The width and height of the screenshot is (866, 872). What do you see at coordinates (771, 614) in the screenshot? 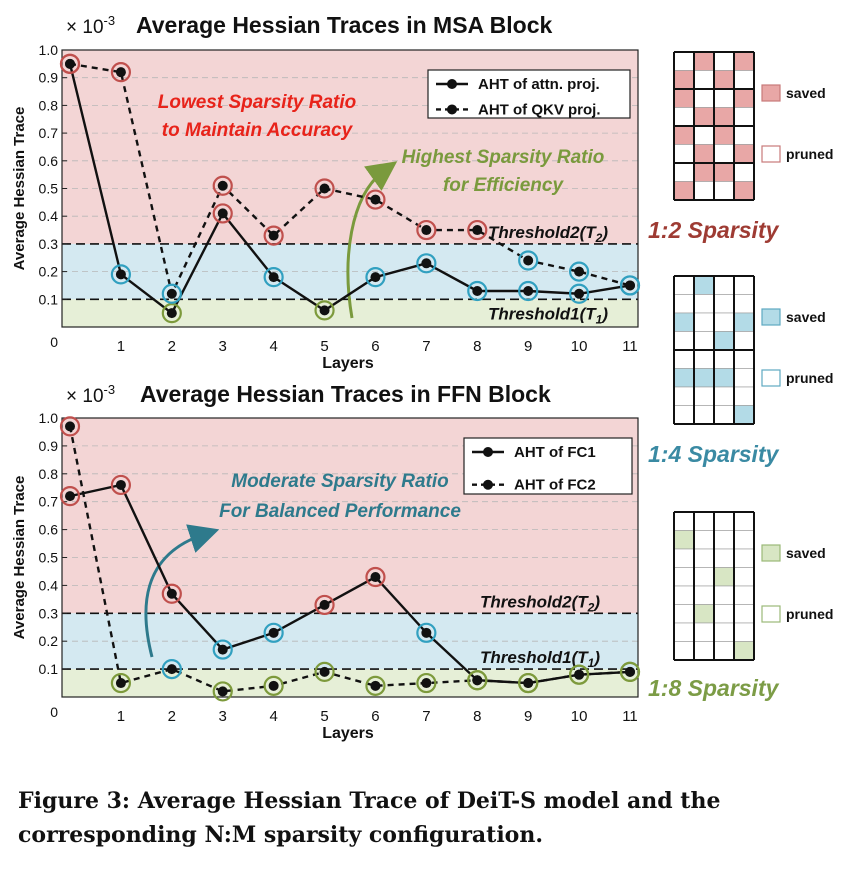
I see `pruned-swatch` at bounding box center [771, 614].